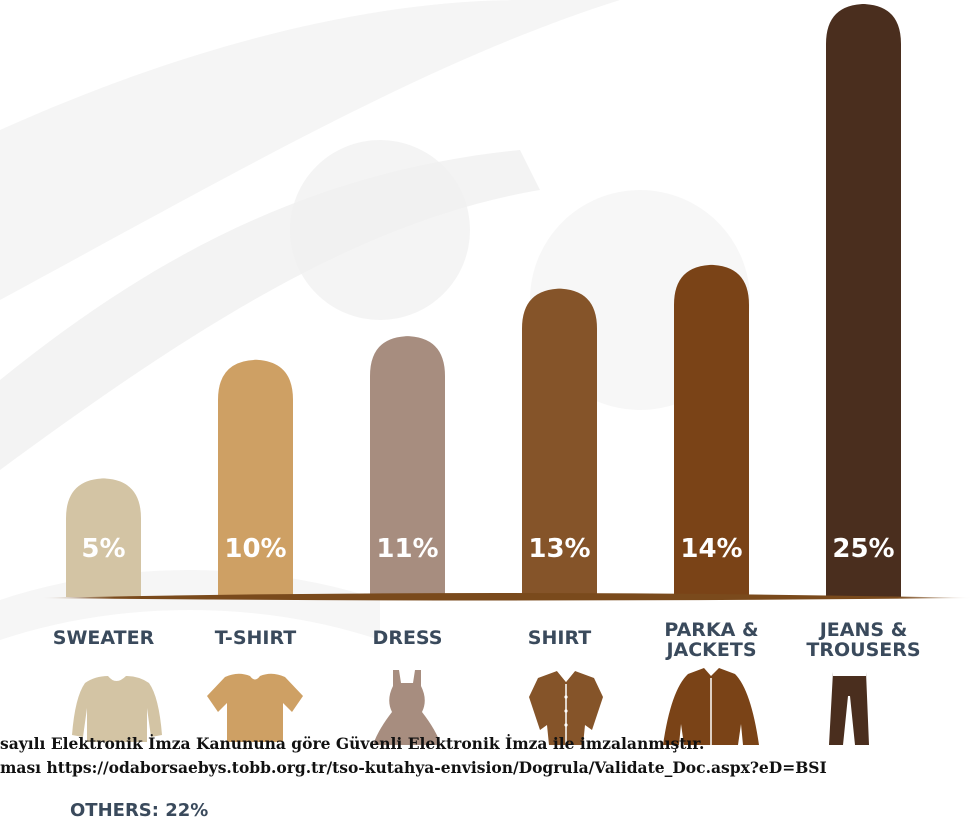 The image size is (974, 833). Describe the element at coordinates (117, 709) in the screenshot. I see `sweater-icon` at that location.